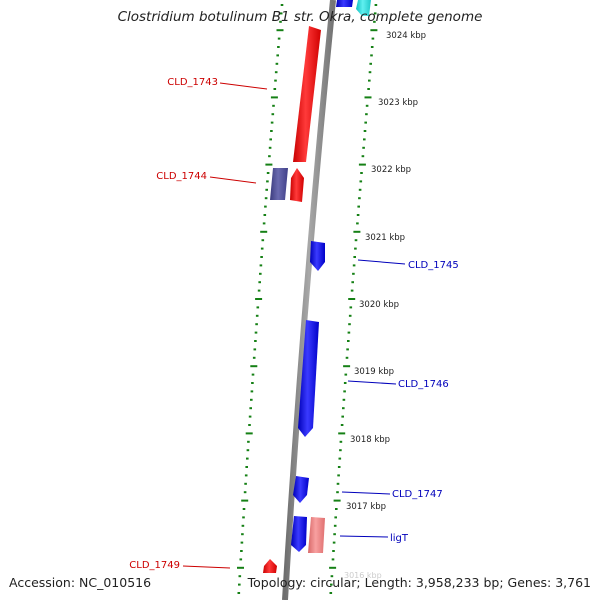  I want to click on gene-reverse-purple, so click(279, 184).